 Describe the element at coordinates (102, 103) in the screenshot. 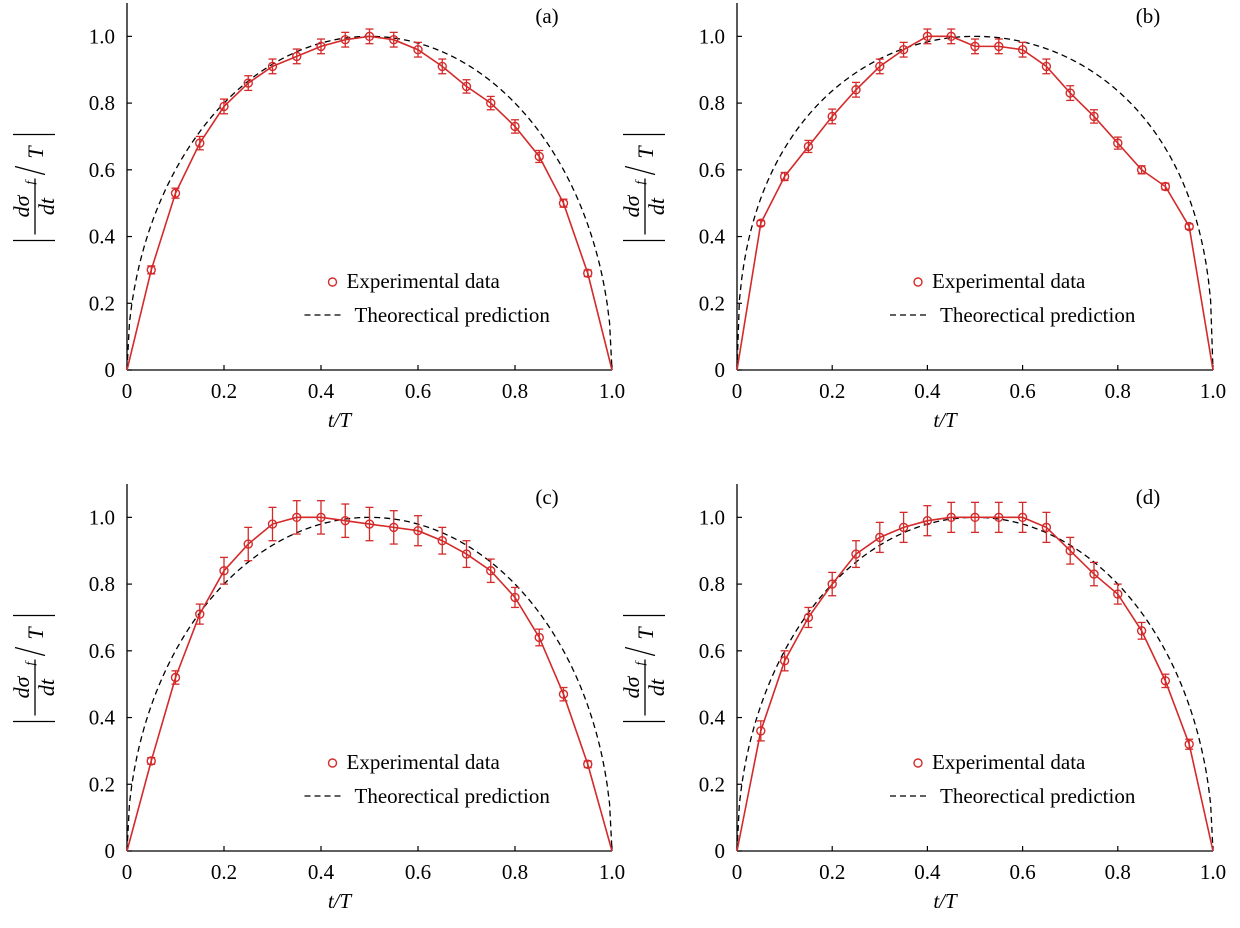

I see `y-tick-label: 0.8` at that location.